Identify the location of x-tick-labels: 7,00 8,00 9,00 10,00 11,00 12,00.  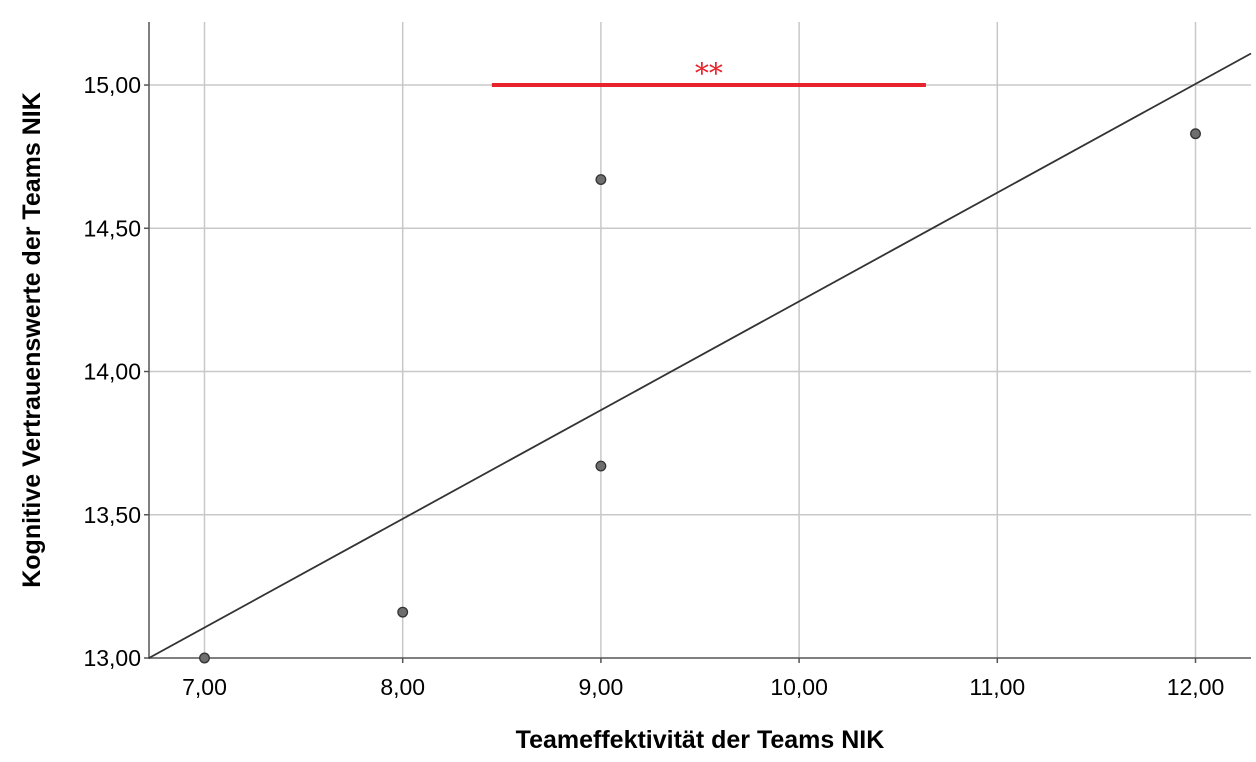
(703, 687).